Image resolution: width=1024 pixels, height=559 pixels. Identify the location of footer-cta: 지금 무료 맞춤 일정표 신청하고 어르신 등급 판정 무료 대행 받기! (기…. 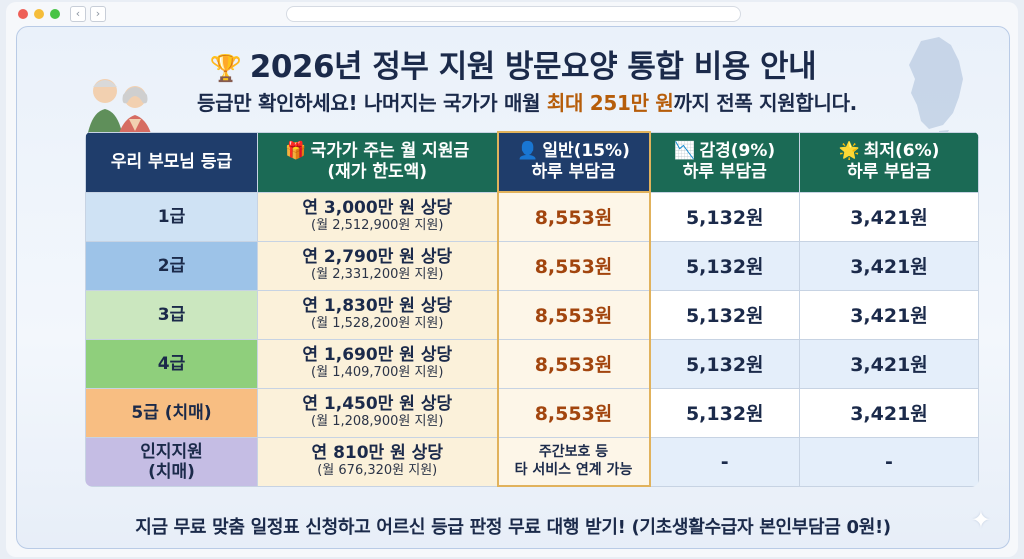
(513, 527).